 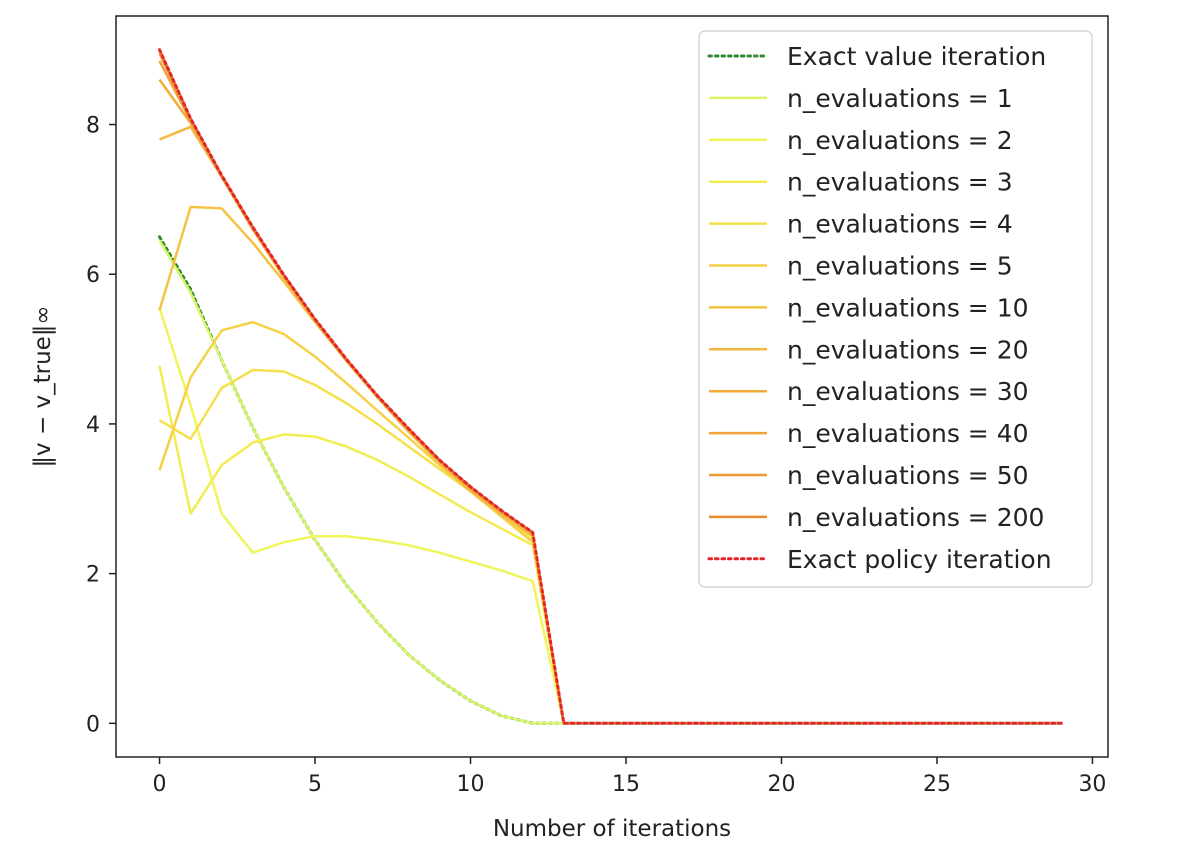 What do you see at coordinates (612, 829) in the screenshot?
I see `x-axis-label: Number of iterations` at bounding box center [612, 829].